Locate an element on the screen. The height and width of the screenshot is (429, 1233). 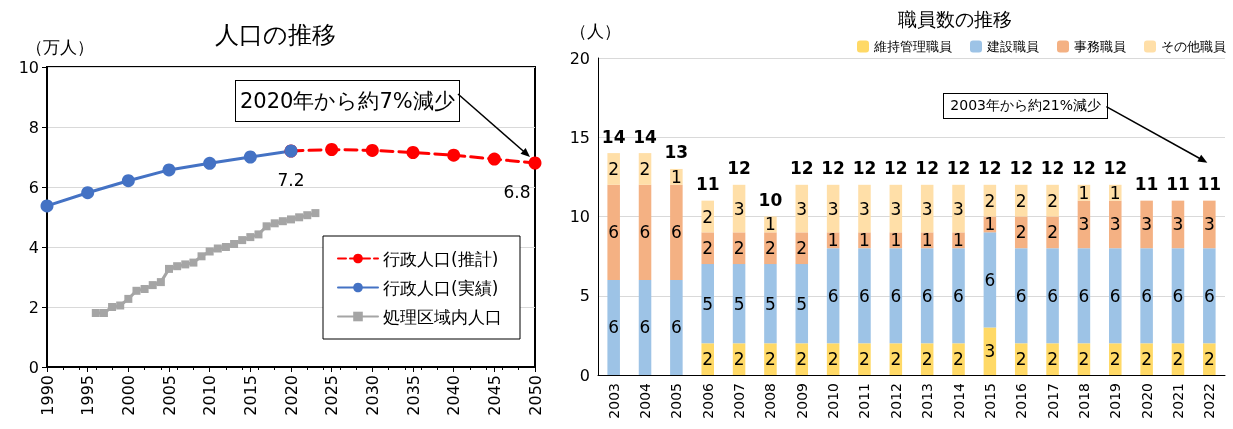
x-tick-label: 2050 is located at coordinates (535, 395).